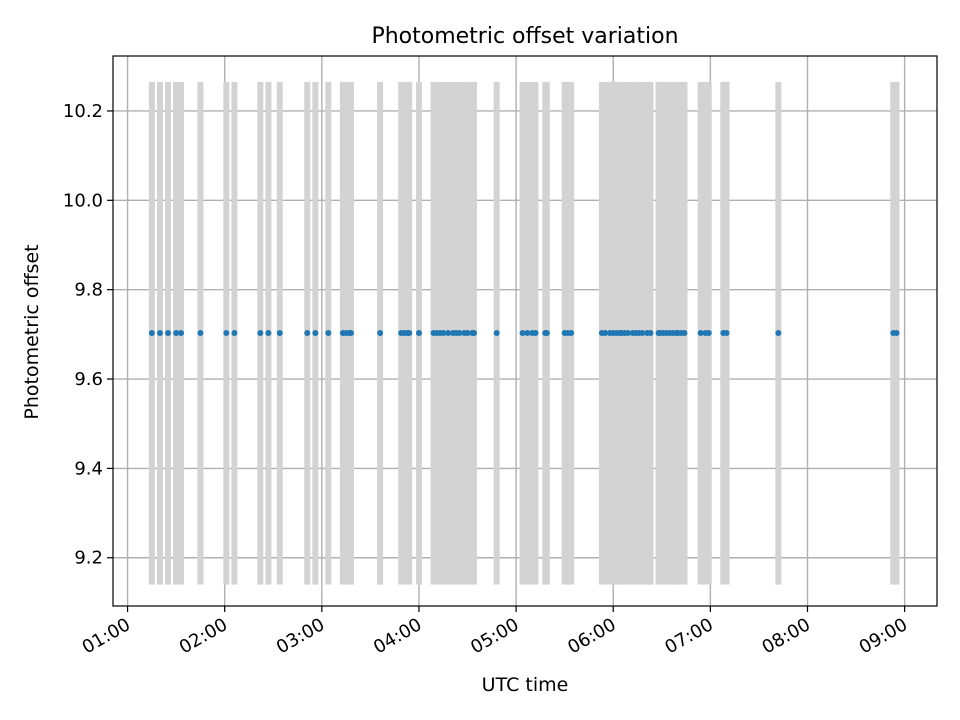 This screenshot has height=720, width=960. What do you see at coordinates (88, 558) in the screenshot?
I see `y-tick-label: 9.2` at bounding box center [88, 558].